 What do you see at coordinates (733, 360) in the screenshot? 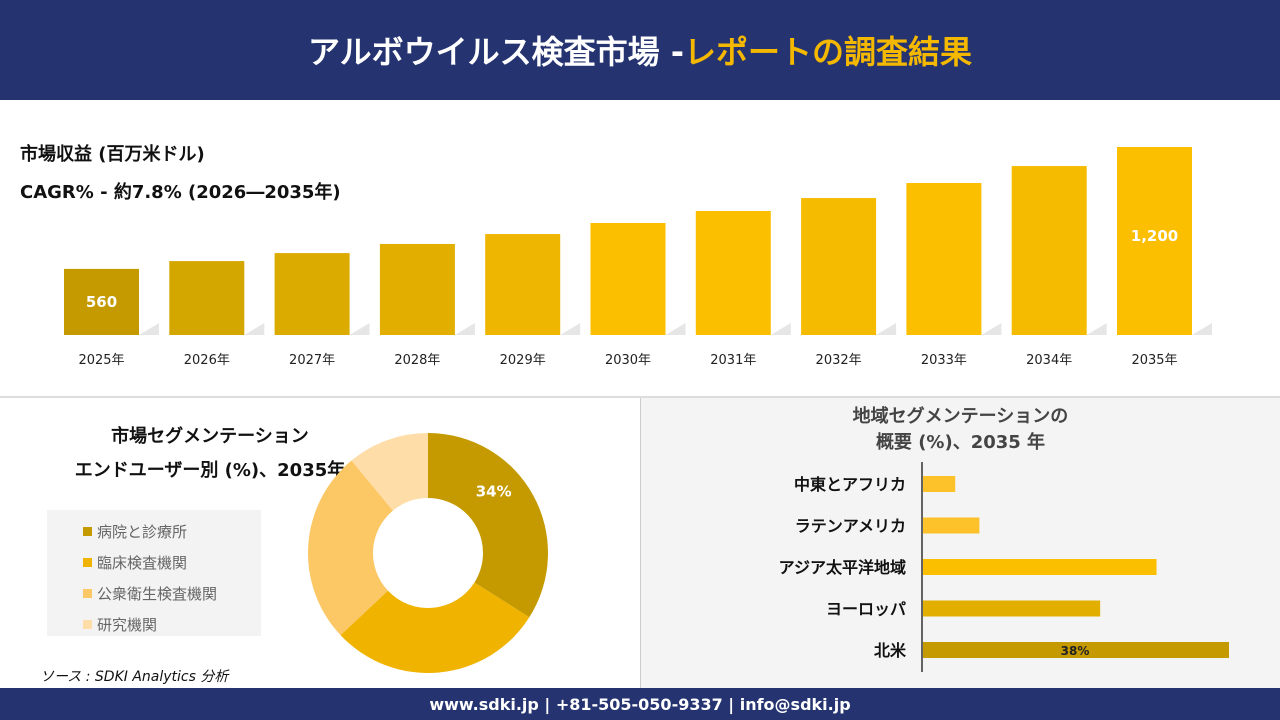
I see `x-tick-label: 2031年` at bounding box center [733, 360].